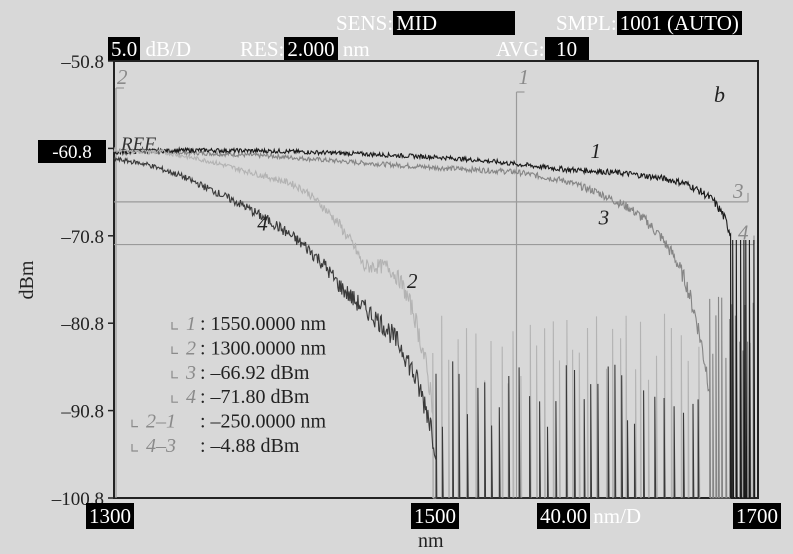 The width and height of the screenshot is (793, 554). Describe the element at coordinates (263, 348) in the screenshot. I see `readout-value: : 1300.0000 nm` at that location.